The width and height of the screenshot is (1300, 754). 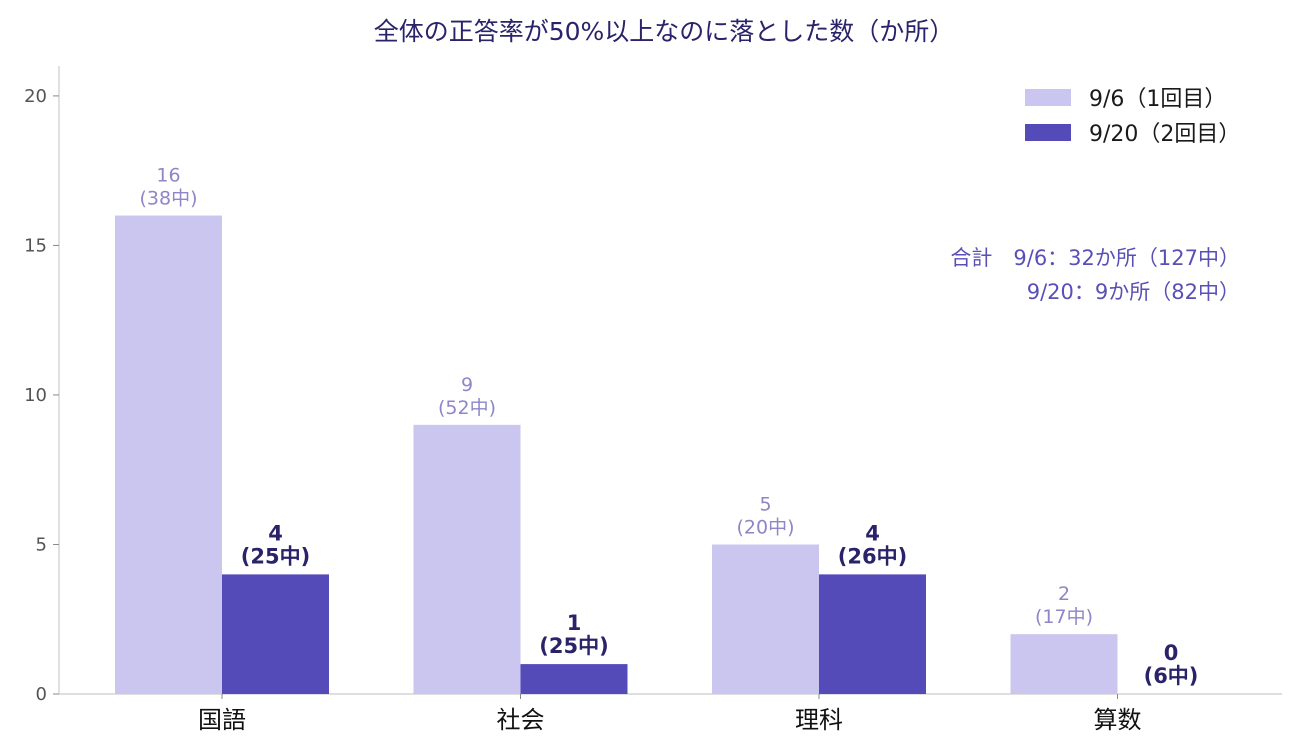 What do you see at coordinates (1118, 720) in the screenshot?
I see `x-tick-label: 算数` at bounding box center [1118, 720].